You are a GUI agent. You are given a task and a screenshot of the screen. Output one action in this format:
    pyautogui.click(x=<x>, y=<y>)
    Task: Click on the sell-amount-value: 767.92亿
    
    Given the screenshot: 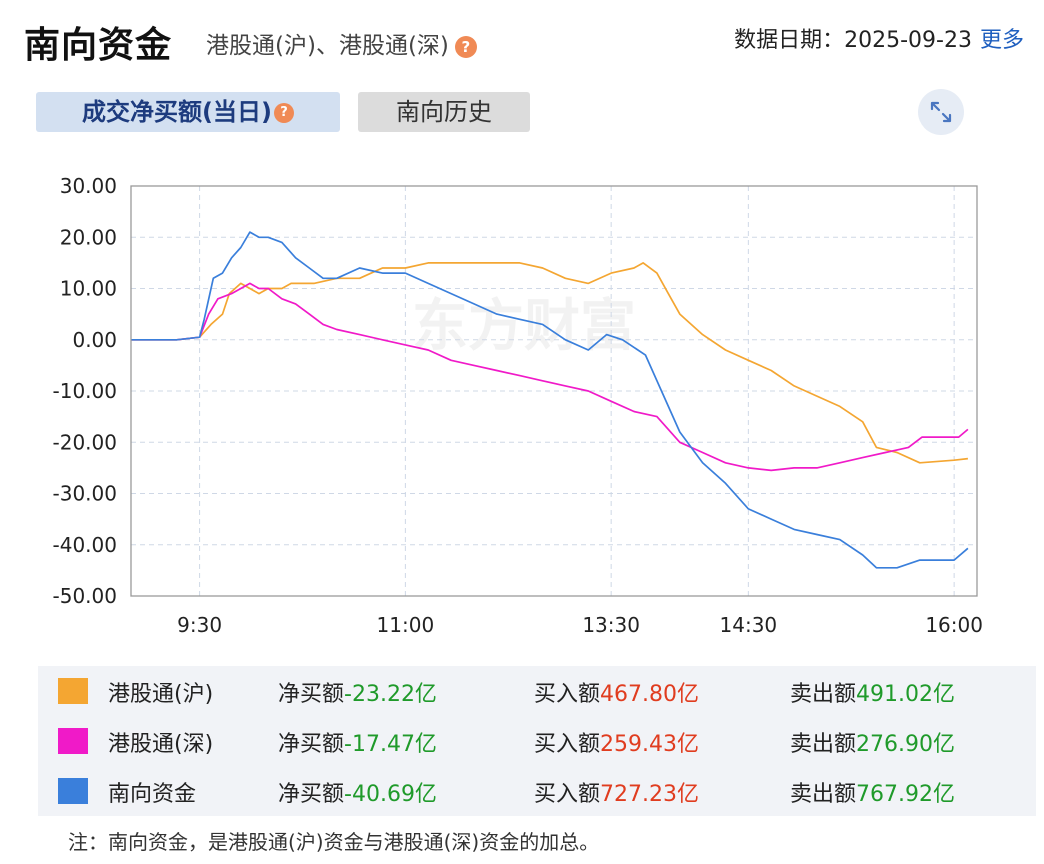 What is the action you would take?
    pyautogui.click(x=905, y=794)
    